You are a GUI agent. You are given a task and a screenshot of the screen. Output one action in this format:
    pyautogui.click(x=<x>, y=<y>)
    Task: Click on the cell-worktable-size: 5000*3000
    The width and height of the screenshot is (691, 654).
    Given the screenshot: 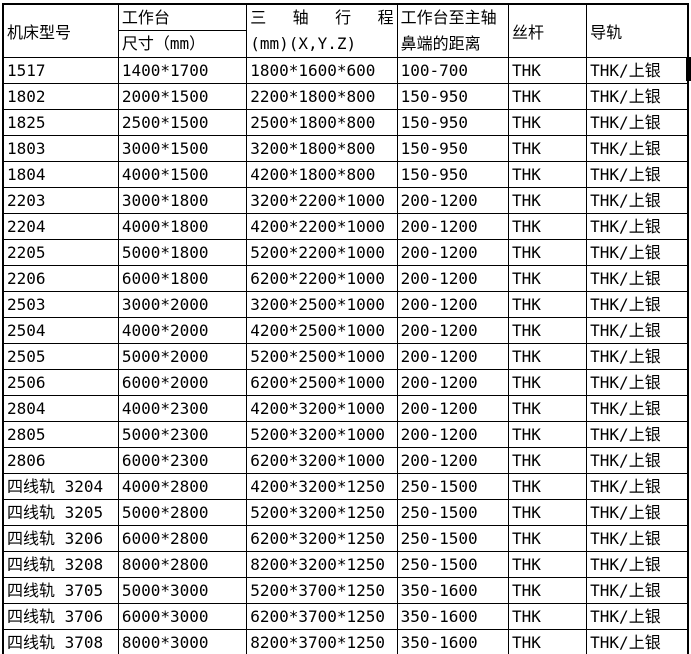 What is the action you would take?
    pyautogui.click(x=182, y=590)
    